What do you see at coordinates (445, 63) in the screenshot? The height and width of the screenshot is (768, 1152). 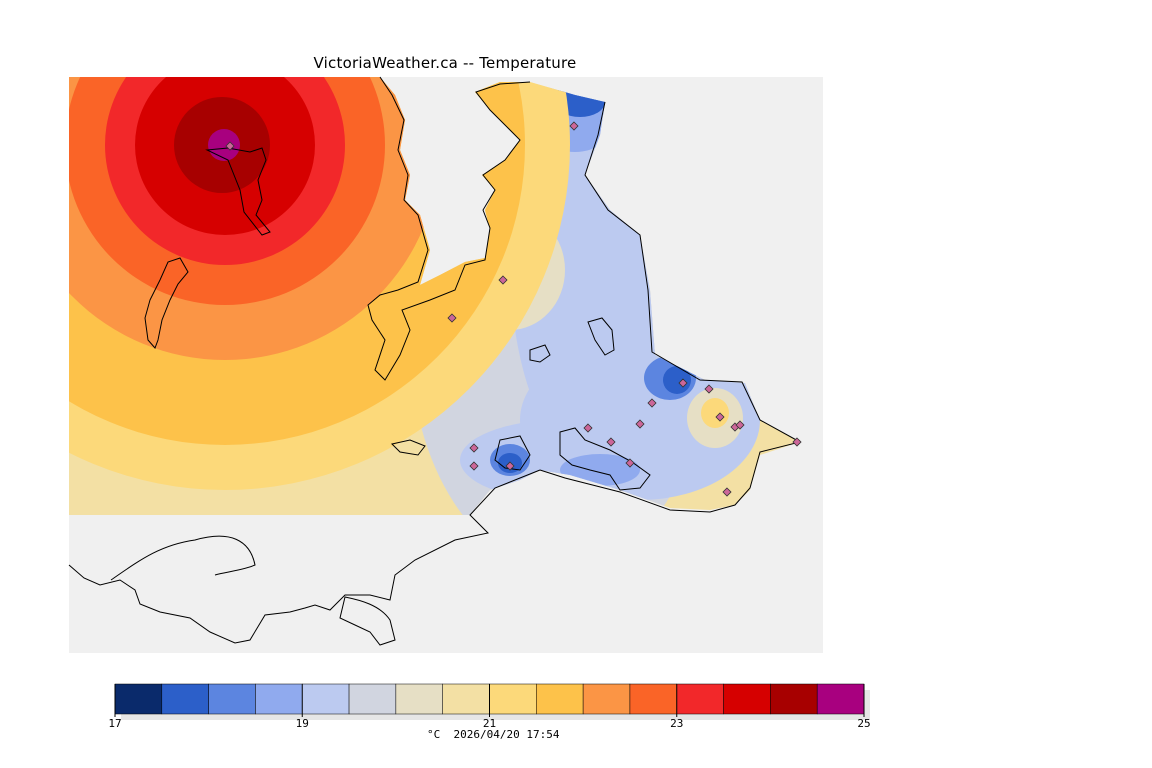 I see `map-title: VictoriaWeather.ca -- Temperature` at bounding box center [445, 63].